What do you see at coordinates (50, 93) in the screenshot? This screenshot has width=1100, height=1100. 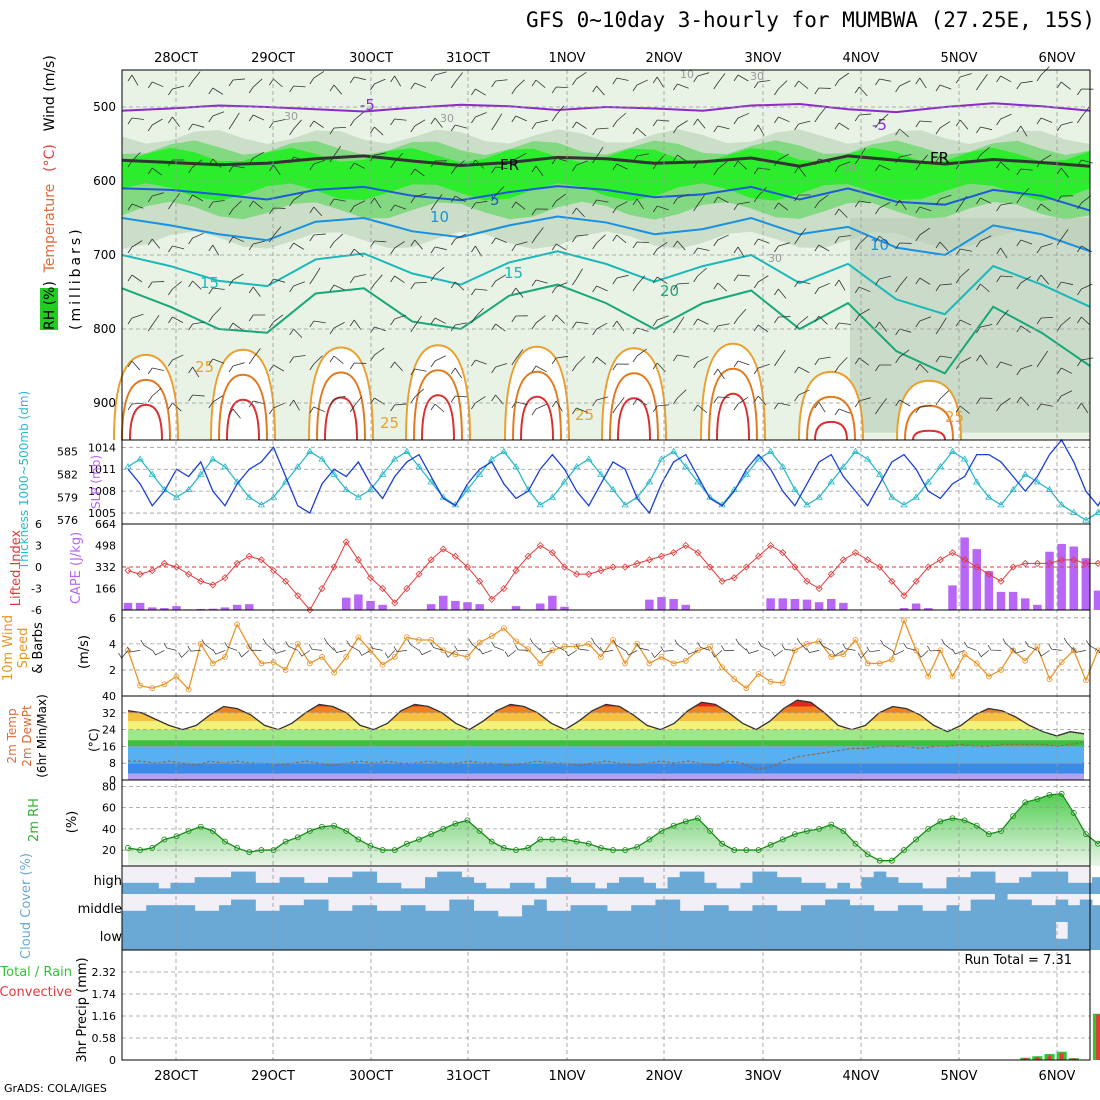 I see `cs-ylabel-part: Wind (m/s)` at bounding box center [50, 93].